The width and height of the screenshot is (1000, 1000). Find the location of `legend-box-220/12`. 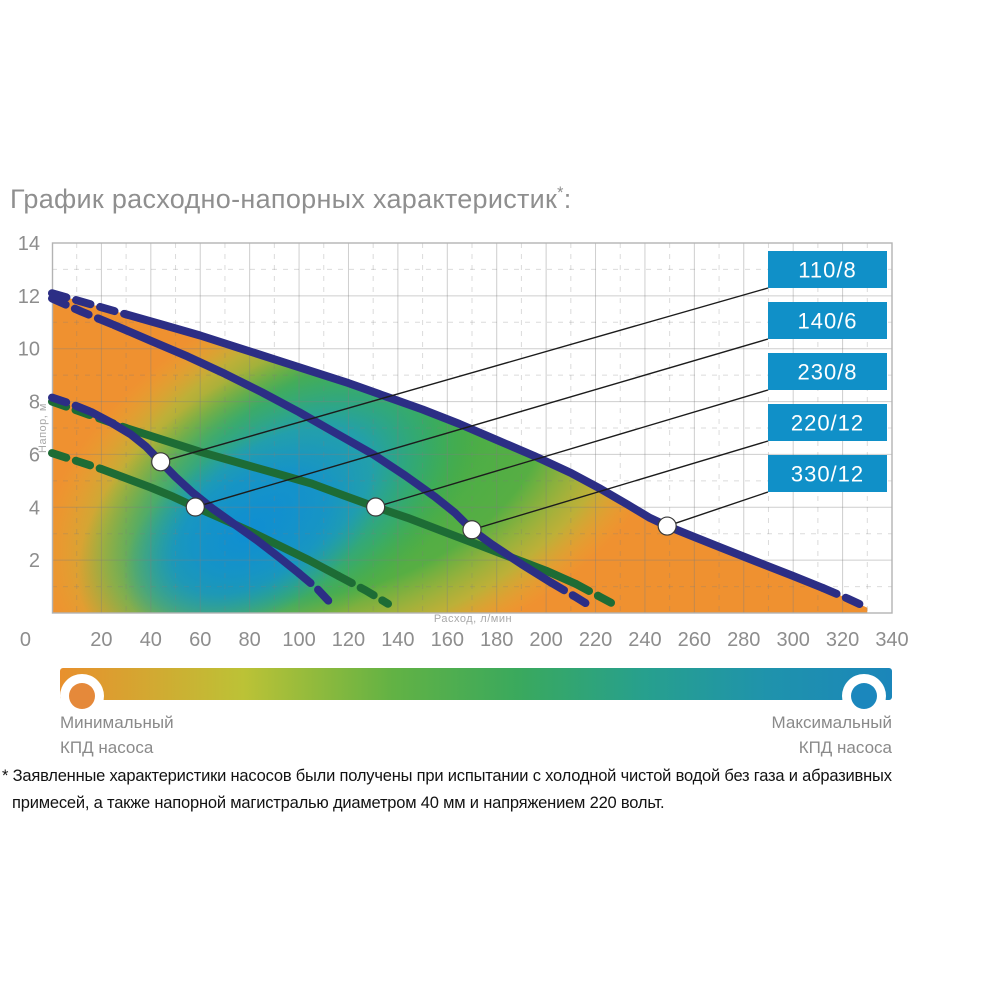

legend-box-220/12 is located at coordinates (827, 422).